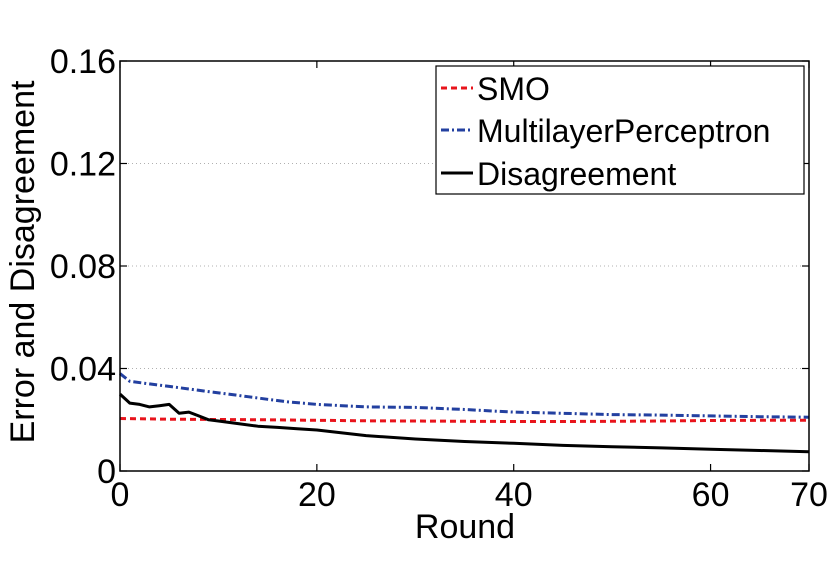 This screenshot has width=830, height=587. I want to click on series-line-disagreement, so click(464, 423).